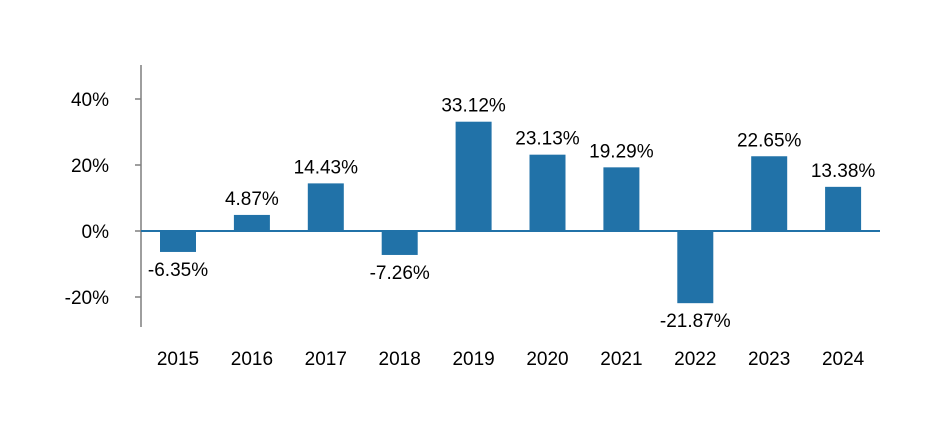 This screenshot has width=944, height=441. What do you see at coordinates (326, 359) in the screenshot?
I see `x-tick-label-2017: 2017` at bounding box center [326, 359].